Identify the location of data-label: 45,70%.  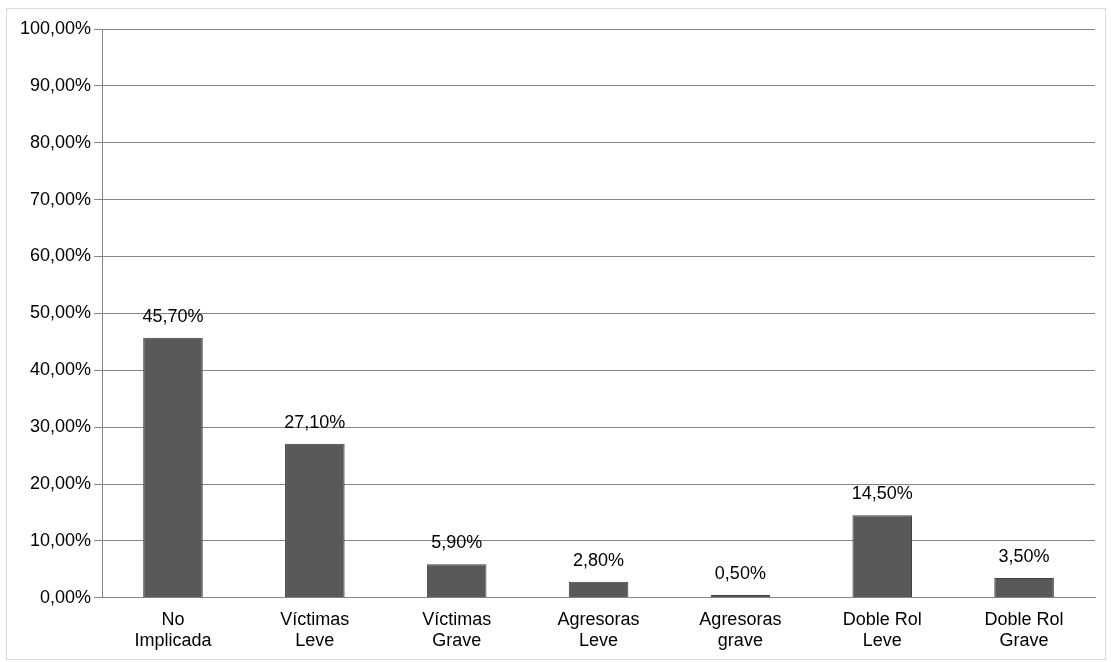
(173, 315).